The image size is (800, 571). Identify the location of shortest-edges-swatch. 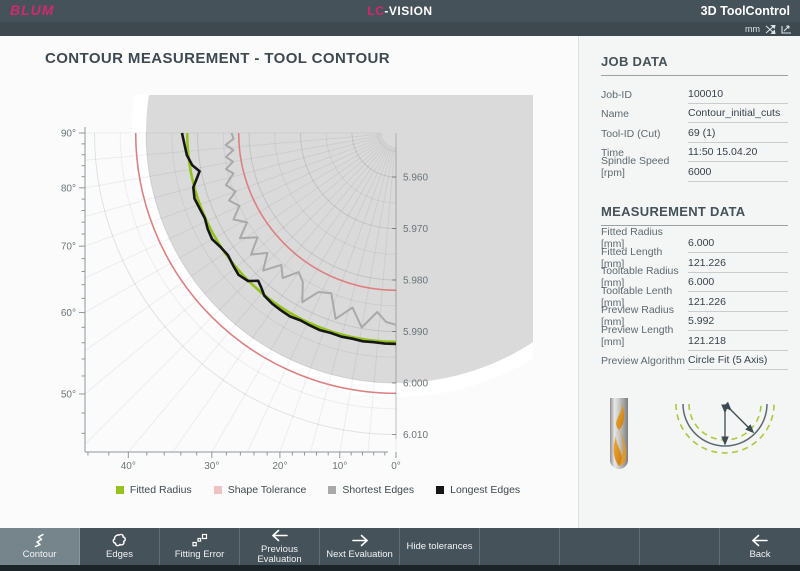
(332, 490).